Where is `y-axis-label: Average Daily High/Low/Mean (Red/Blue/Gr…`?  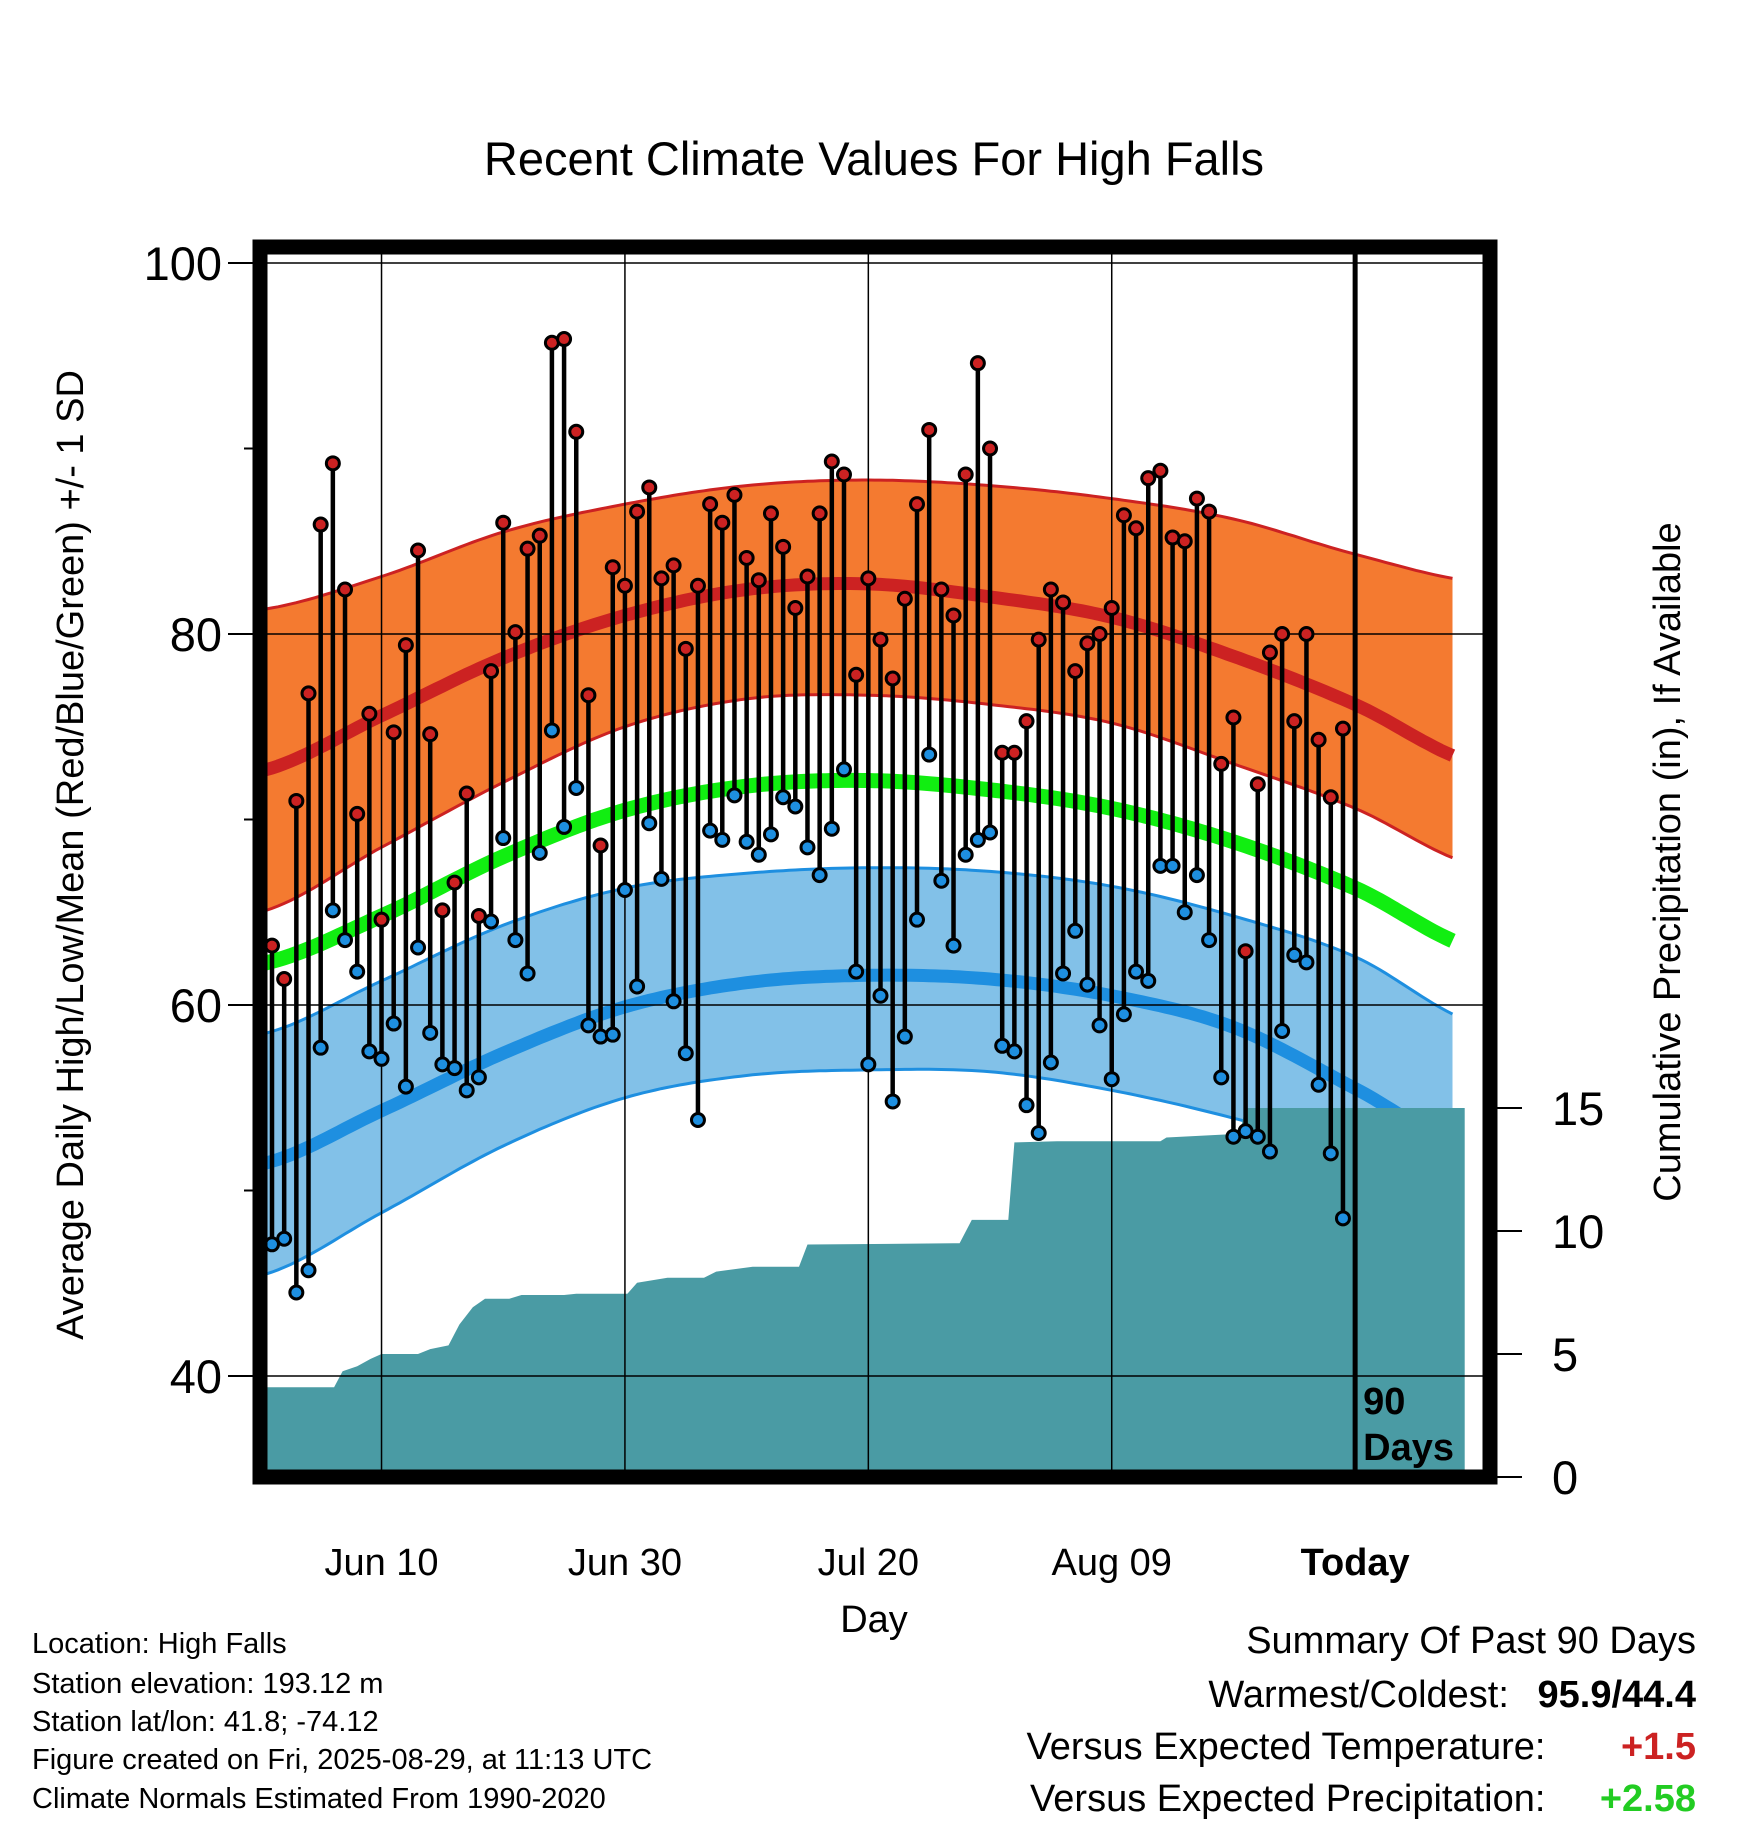 y-axis-label: Average Daily High/Low/Mean (Red/Blue/Gr… is located at coordinates (71, 855).